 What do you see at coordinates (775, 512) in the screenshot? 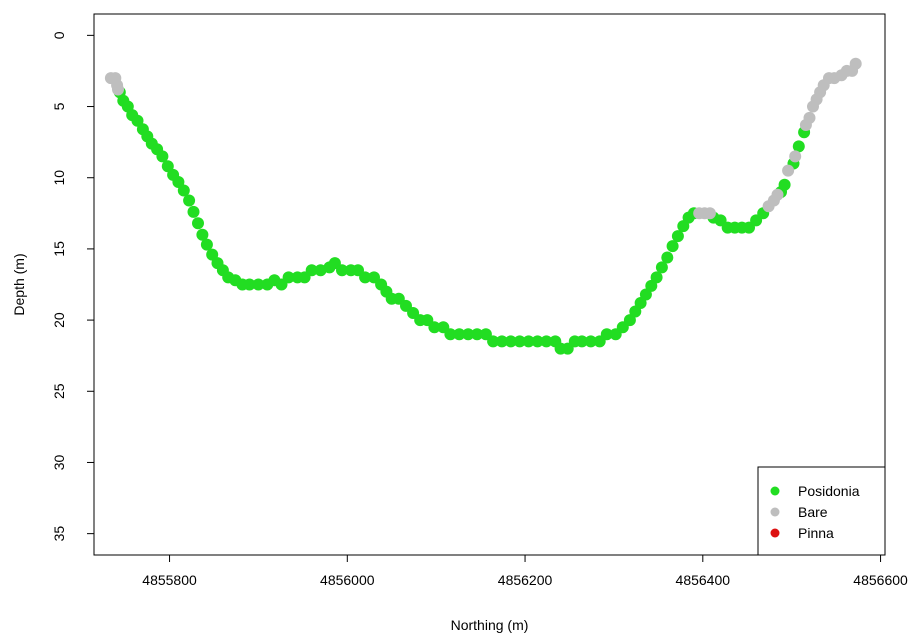
I see `legend-swatch-bare` at bounding box center [775, 512].